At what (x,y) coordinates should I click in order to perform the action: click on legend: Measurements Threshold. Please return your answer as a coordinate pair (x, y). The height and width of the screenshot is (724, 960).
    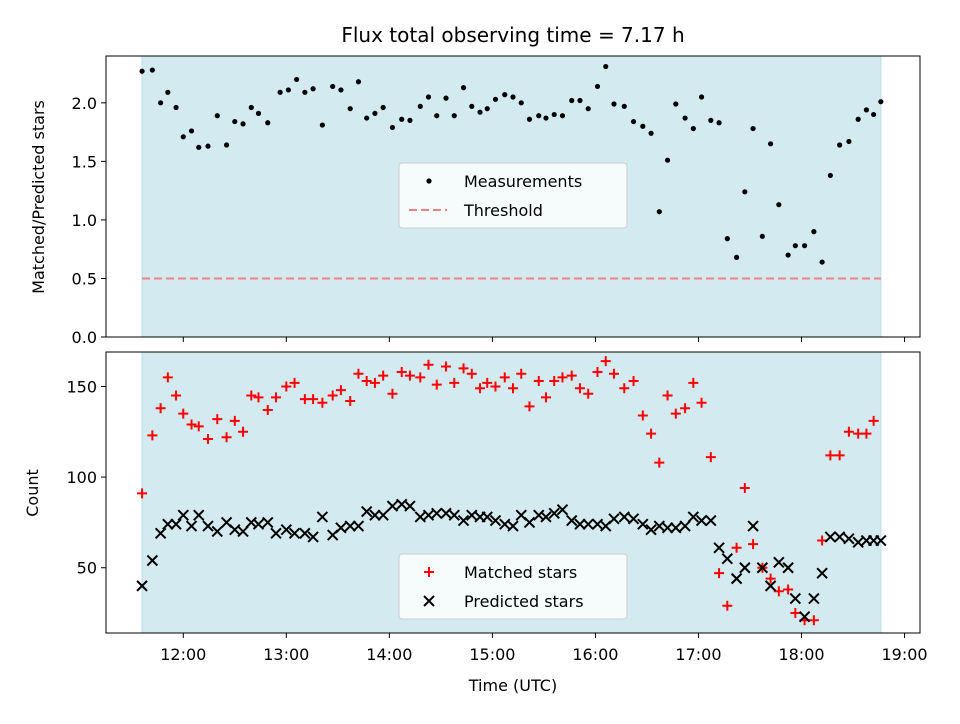
    Looking at the image, I should click on (513, 195).